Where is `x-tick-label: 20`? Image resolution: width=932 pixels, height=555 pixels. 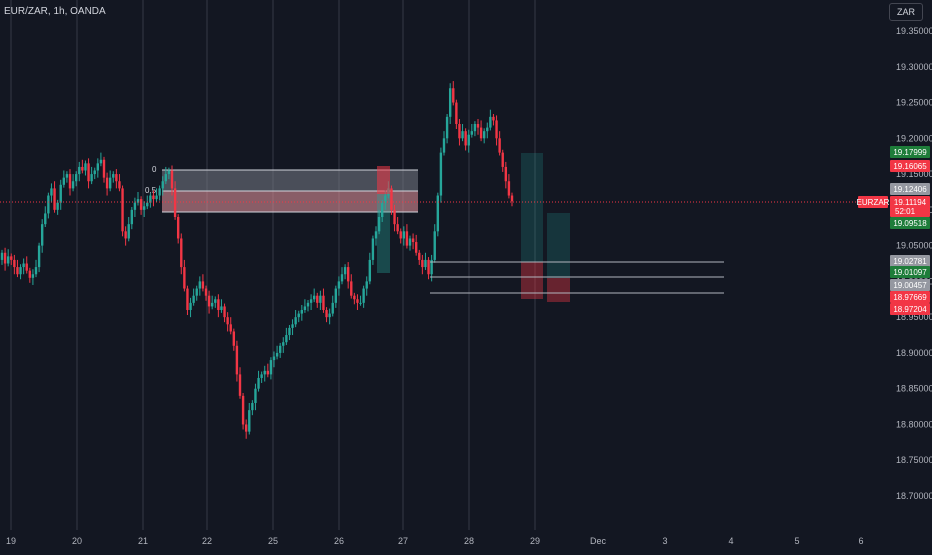 x-tick-label: 20 is located at coordinates (77, 541).